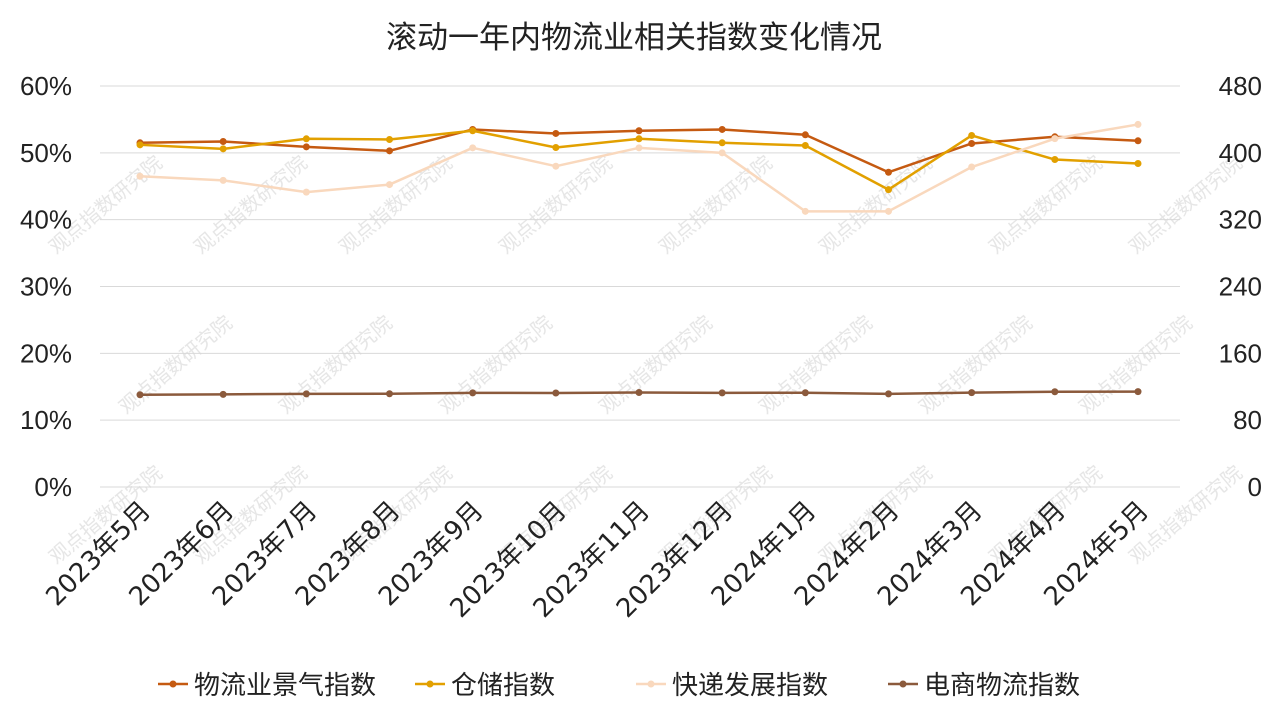 The width and height of the screenshot is (1269, 714). I want to click on legend-label: 物流业景气指数, so click(285, 686).